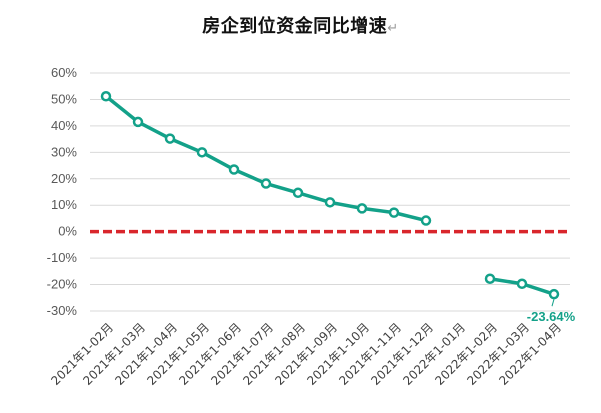  Describe the element at coordinates (393, 28) in the screenshot. I see `return-mark: ↵` at that location.